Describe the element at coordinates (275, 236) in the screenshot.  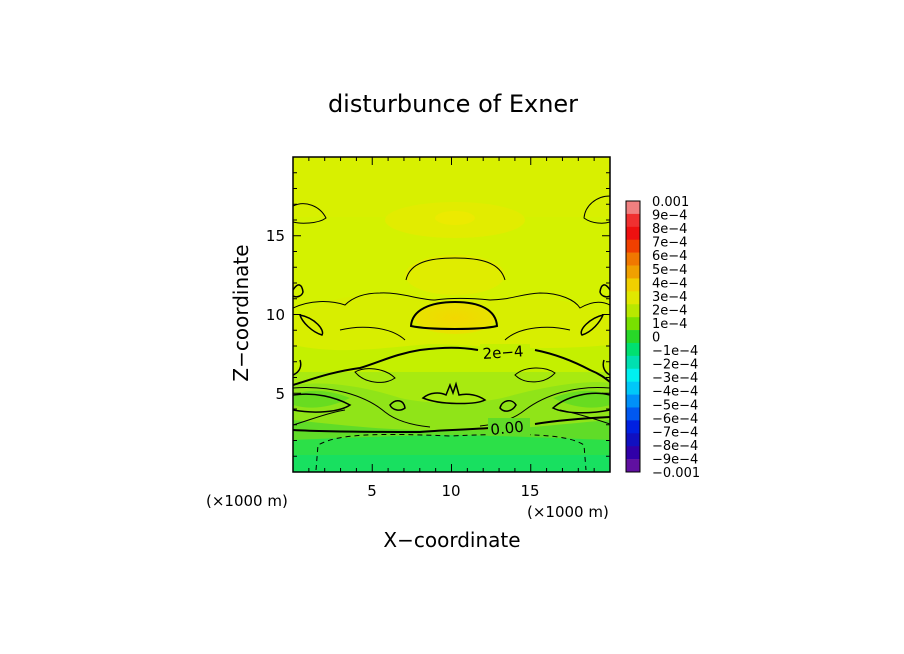
I see `y-tick-label: 15` at that location.